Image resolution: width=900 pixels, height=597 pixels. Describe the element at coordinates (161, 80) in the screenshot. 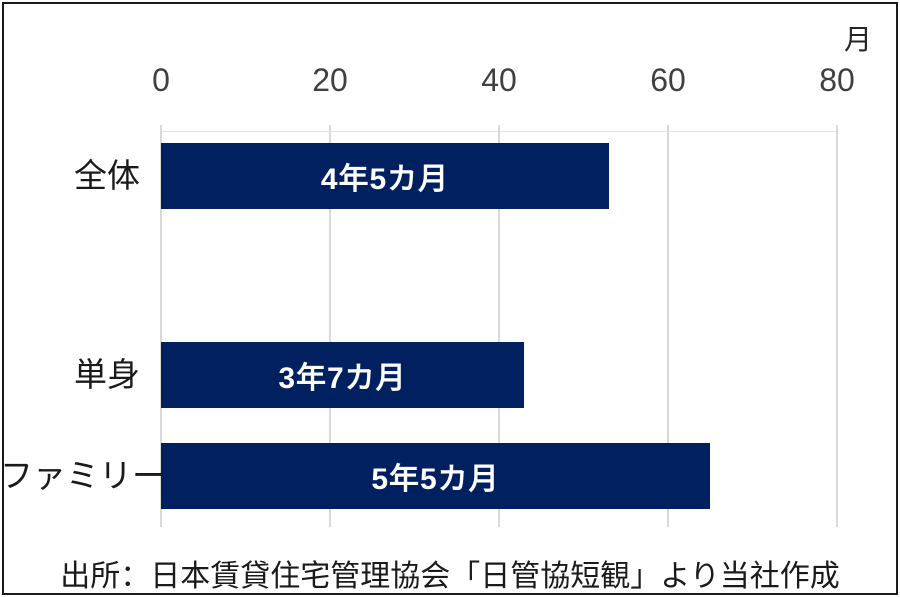

I see `x-axis-tick-label: 0` at that location.